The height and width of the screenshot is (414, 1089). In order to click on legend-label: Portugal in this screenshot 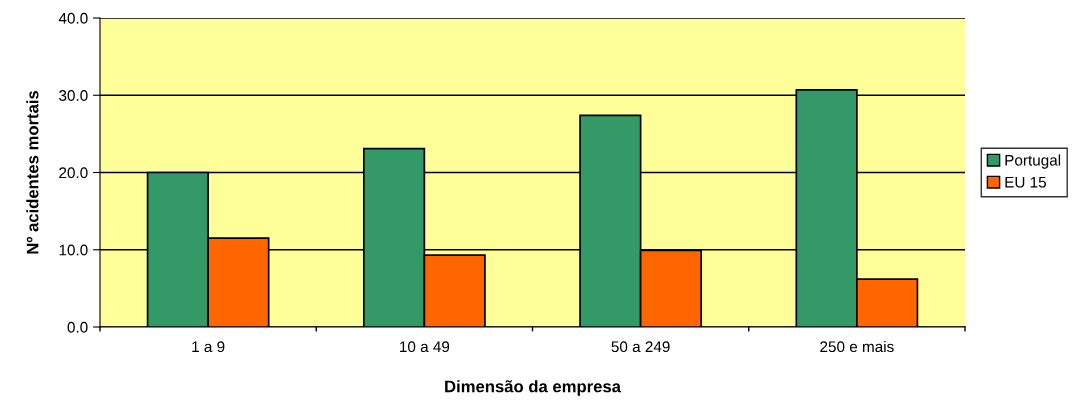, I will do `click(1033, 161)`.